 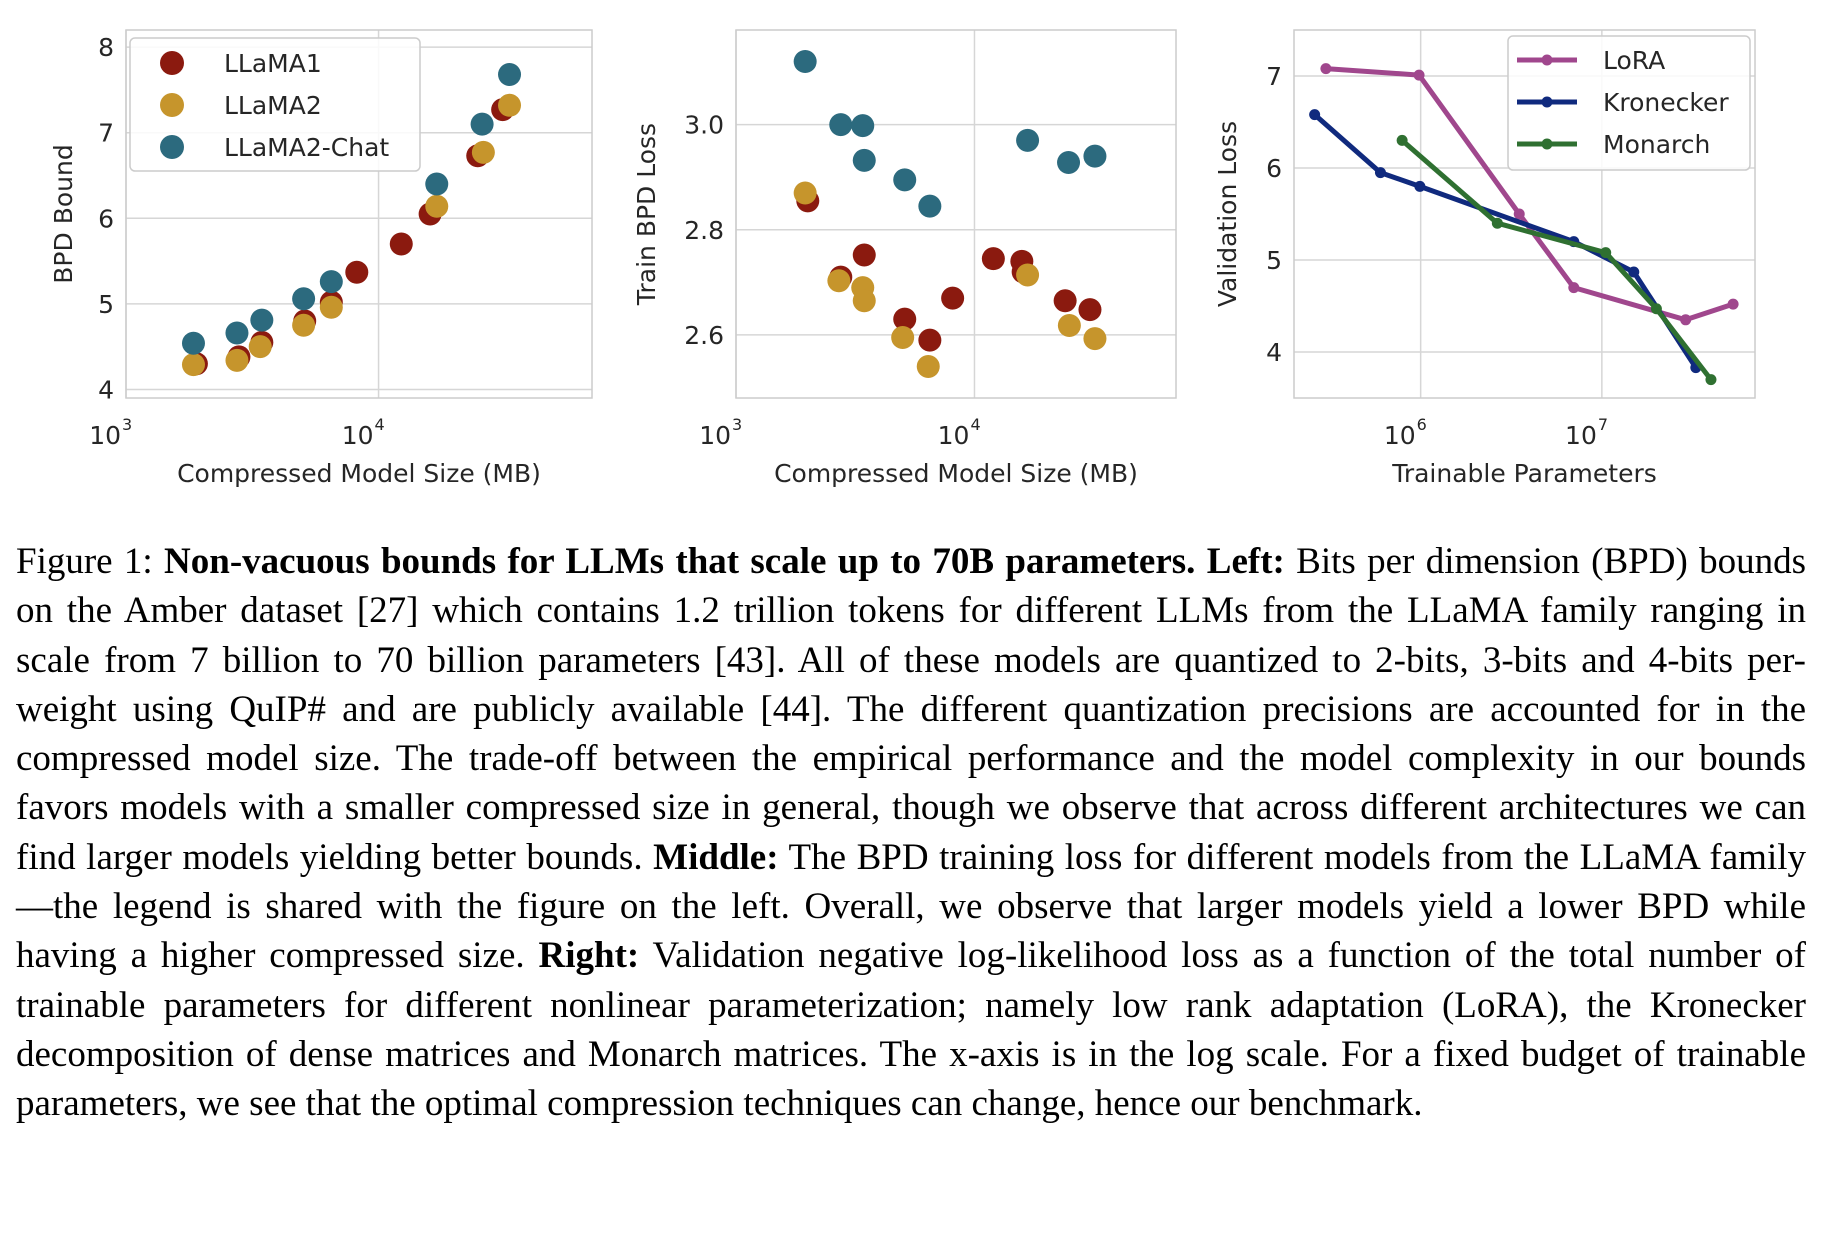 What do you see at coordinates (273, 63) in the screenshot?
I see `legend-label: LLaMA1` at bounding box center [273, 63].